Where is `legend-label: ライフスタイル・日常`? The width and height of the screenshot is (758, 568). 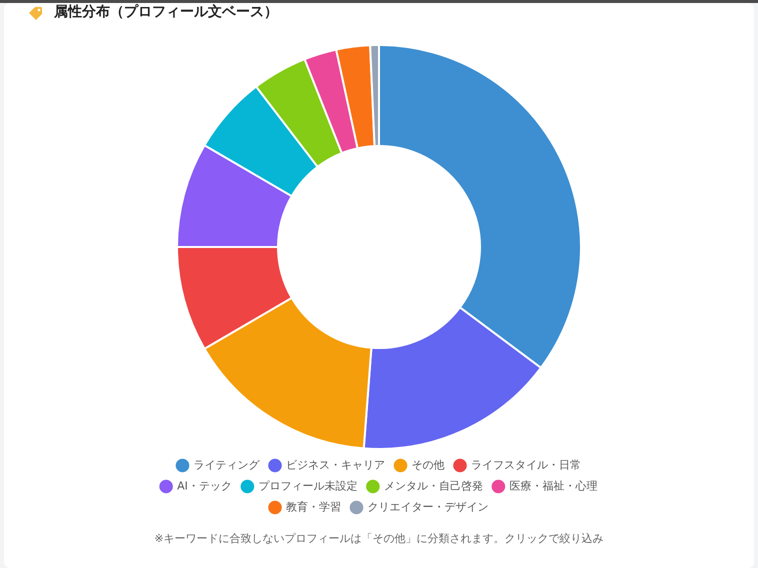 legend-label: ライフスタイル・日常 is located at coordinates (526, 465).